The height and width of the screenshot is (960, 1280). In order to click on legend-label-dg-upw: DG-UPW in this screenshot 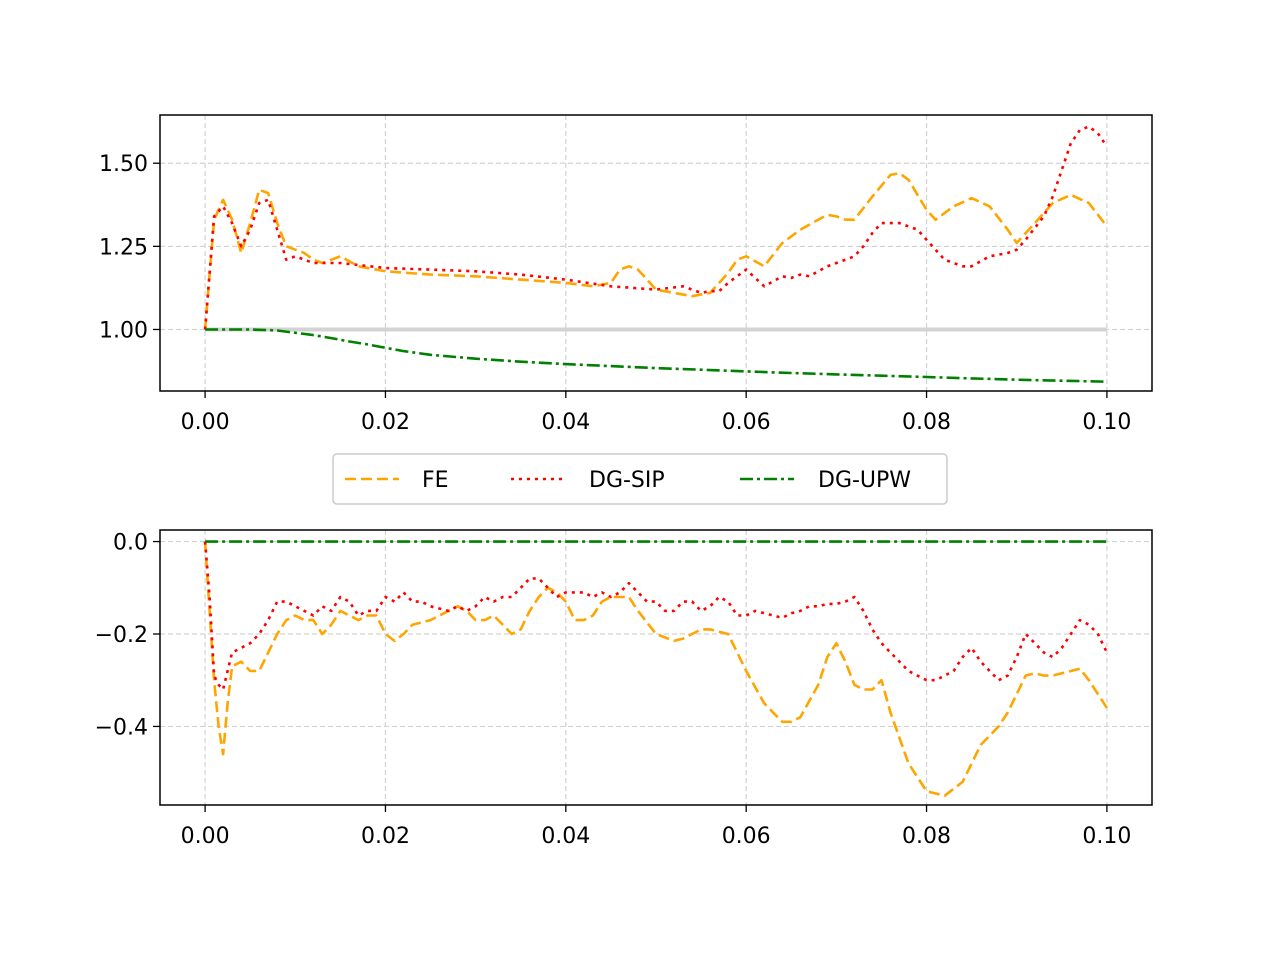, I will do `click(864, 480)`.